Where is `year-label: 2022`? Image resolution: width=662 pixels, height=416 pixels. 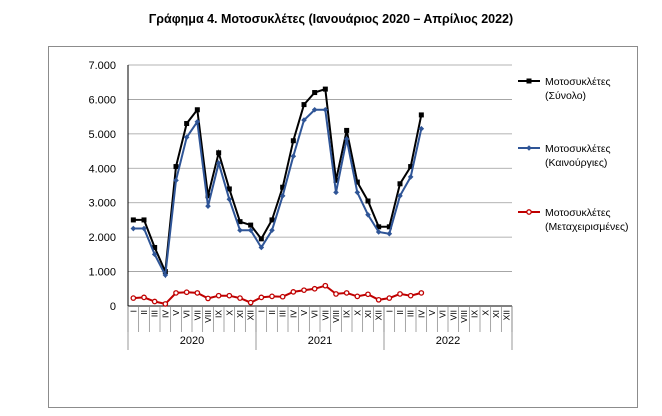
year-label: 2022 is located at coordinates (448, 341).